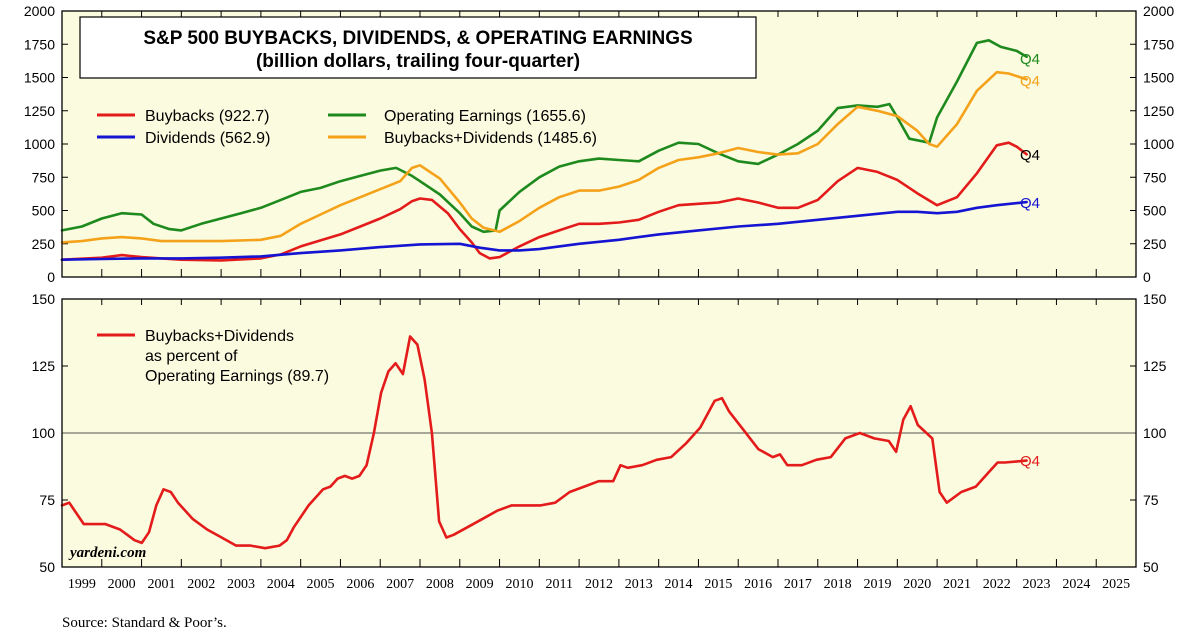 Image resolution: width=1200 pixels, height=639 pixels. I want to click on y-tick-label-left: 1500, so click(39, 78).